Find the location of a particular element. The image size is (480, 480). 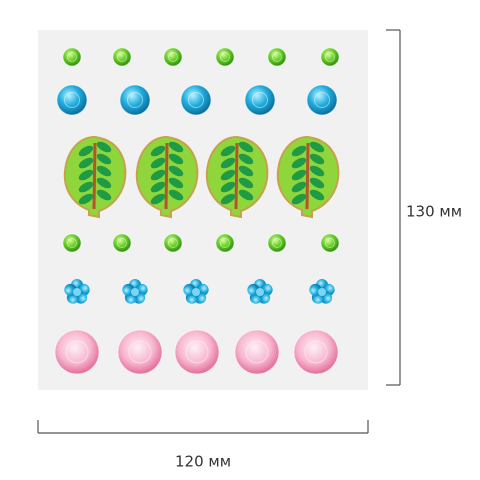

height-label: 130 мм is located at coordinates (434, 212).